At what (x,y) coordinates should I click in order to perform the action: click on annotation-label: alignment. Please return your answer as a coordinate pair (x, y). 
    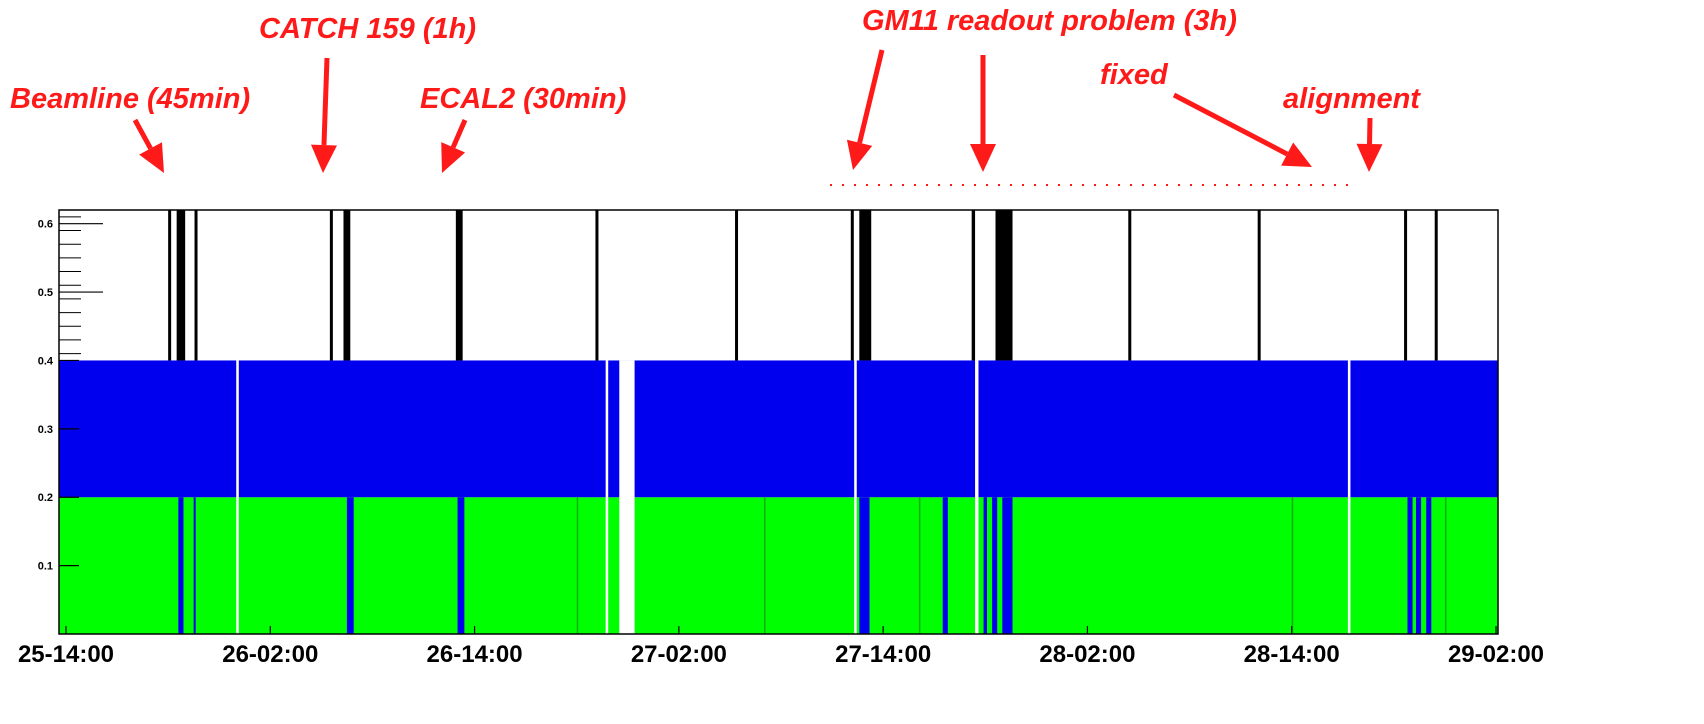
    Looking at the image, I should click on (1352, 99).